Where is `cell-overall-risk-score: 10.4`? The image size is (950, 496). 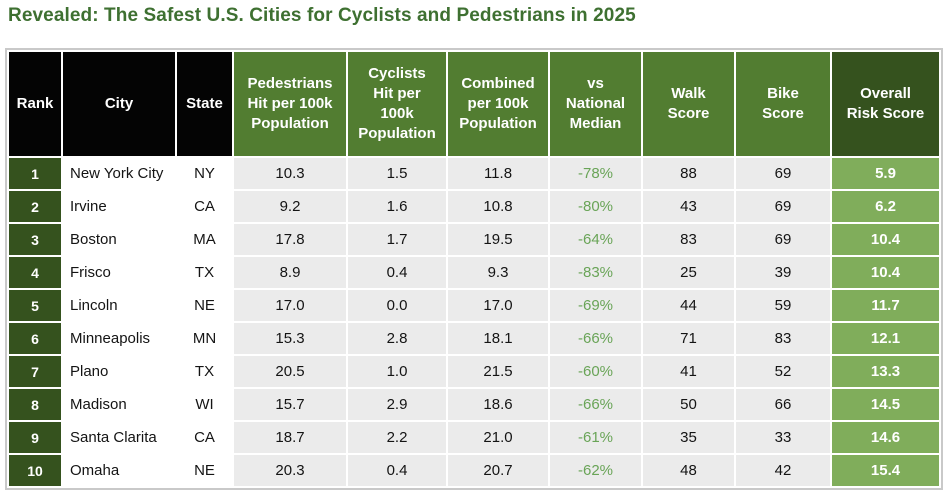 cell-overall-risk-score: 10.4 is located at coordinates (885, 239).